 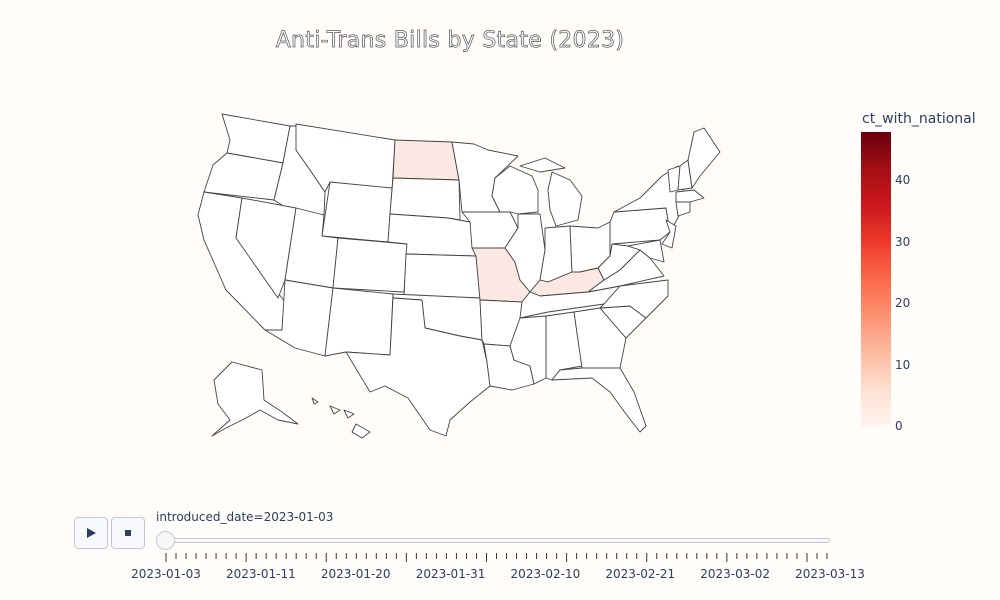 I want to click on state-illinois, so click(x=525, y=253).